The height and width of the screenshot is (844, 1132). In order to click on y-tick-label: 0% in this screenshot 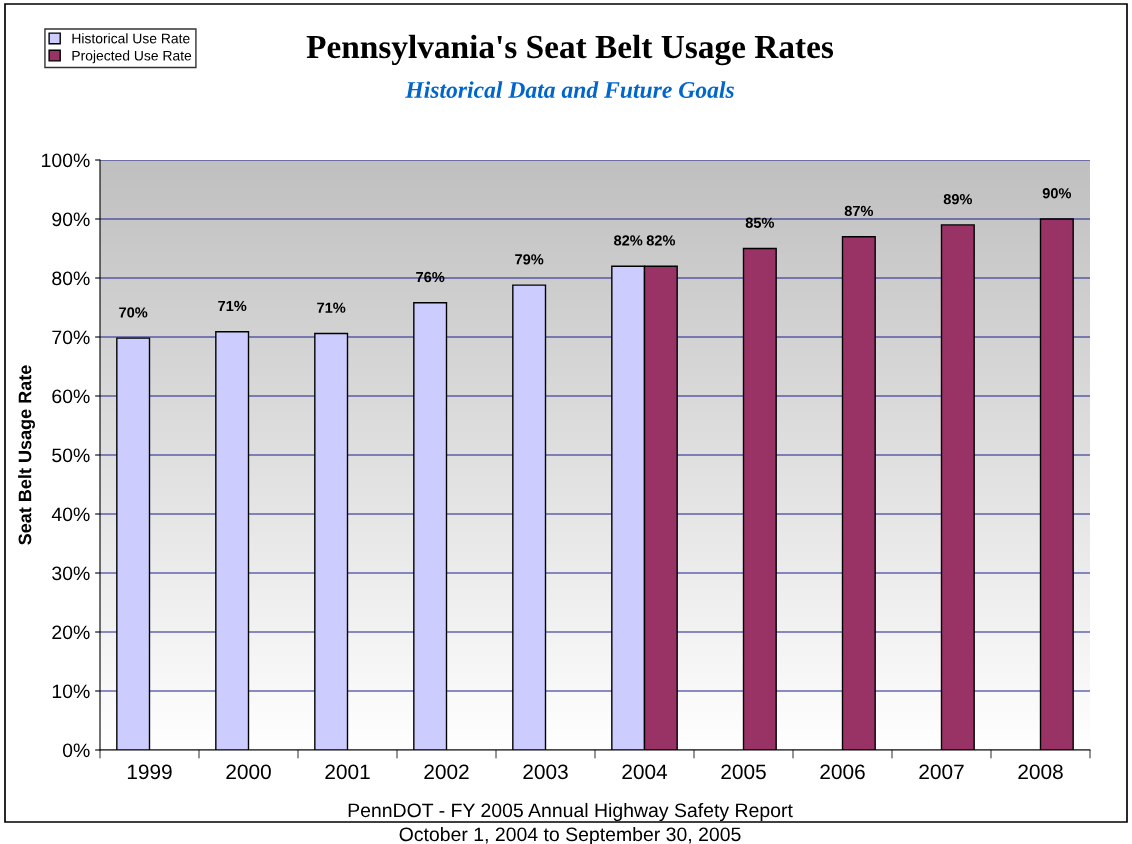, I will do `click(76, 750)`.